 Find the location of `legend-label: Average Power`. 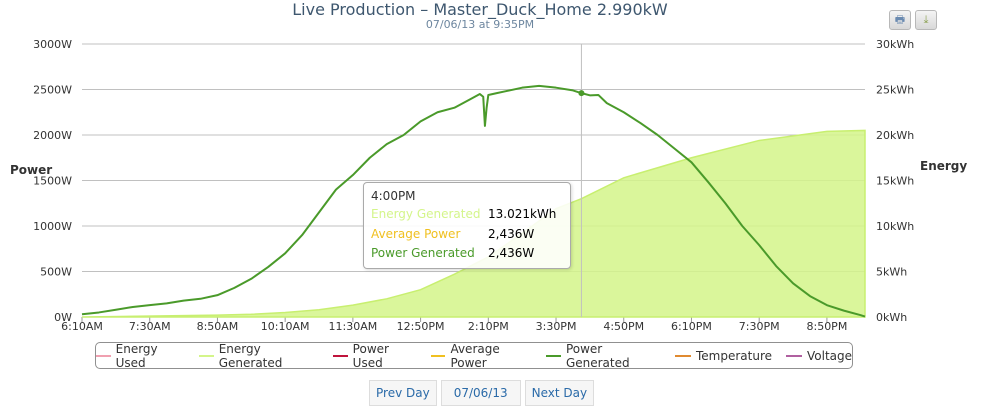

legend-label: Average Power is located at coordinates (475, 355).